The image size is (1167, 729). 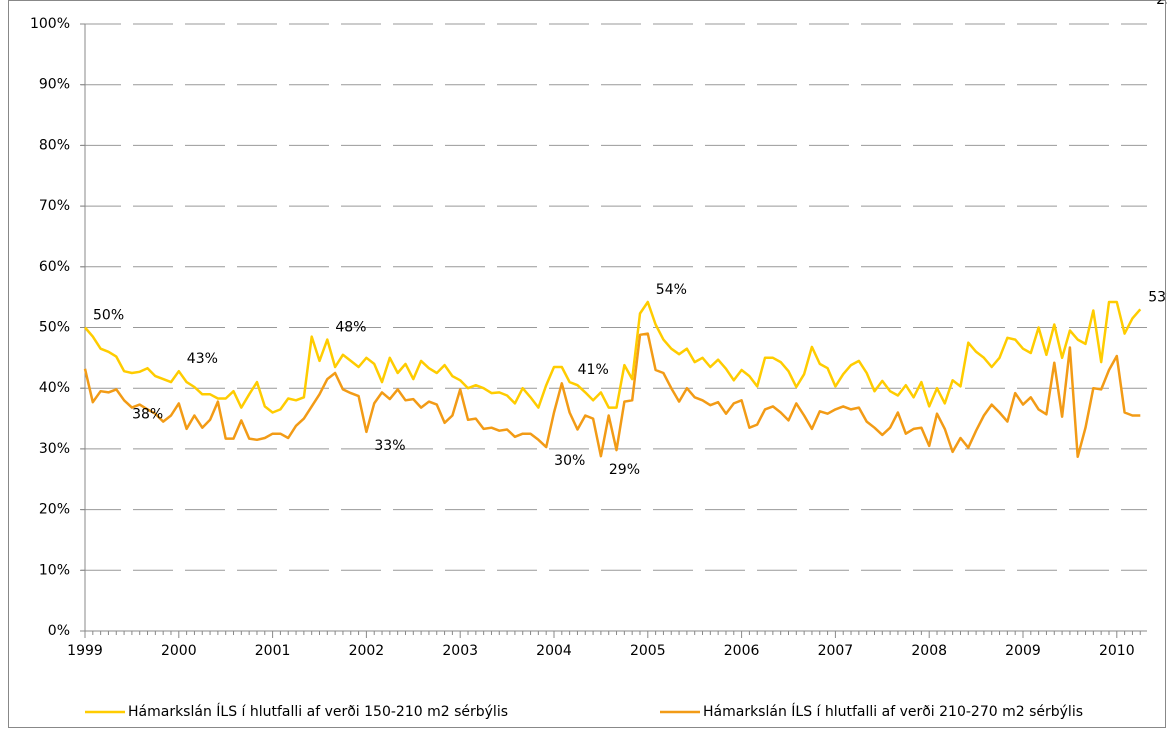 I want to click on y-tick-label: 20%, so click(x=54, y=510).